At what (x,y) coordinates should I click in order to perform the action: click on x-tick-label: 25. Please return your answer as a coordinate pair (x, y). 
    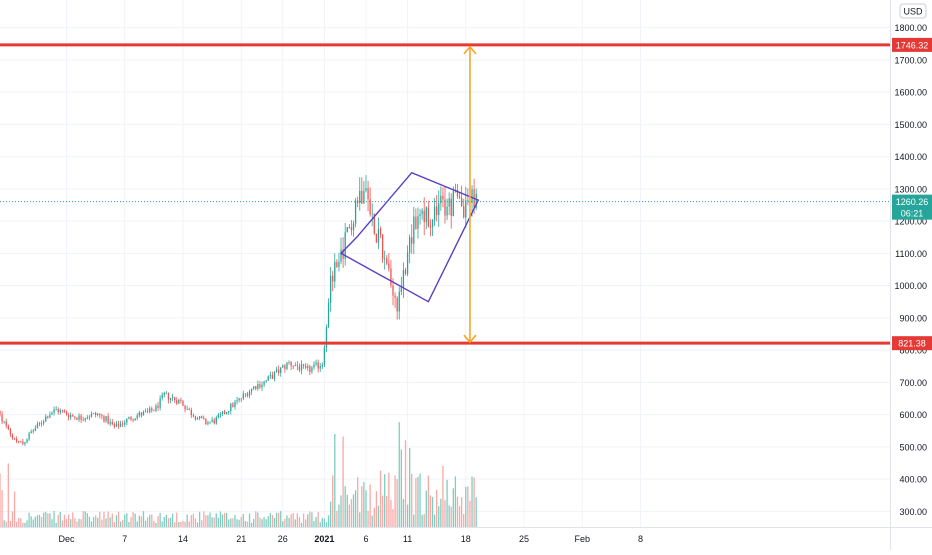
    Looking at the image, I should click on (524, 539).